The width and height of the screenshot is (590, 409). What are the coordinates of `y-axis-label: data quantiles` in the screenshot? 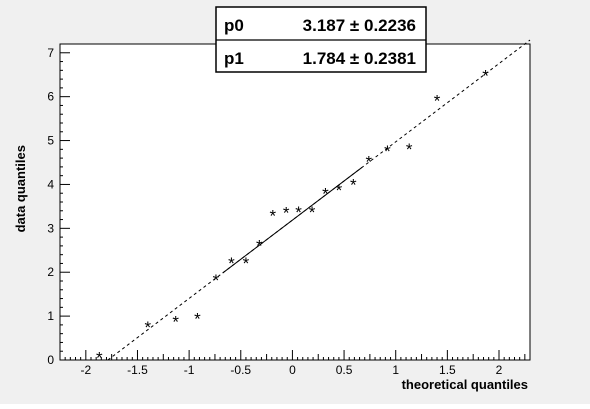 It's located at (20, 188).